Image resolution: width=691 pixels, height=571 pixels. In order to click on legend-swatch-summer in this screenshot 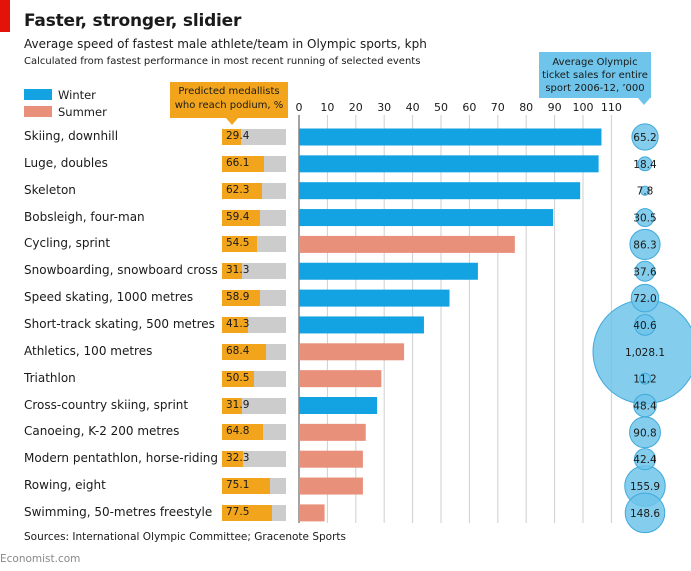, I will do `click(38, 111)`.